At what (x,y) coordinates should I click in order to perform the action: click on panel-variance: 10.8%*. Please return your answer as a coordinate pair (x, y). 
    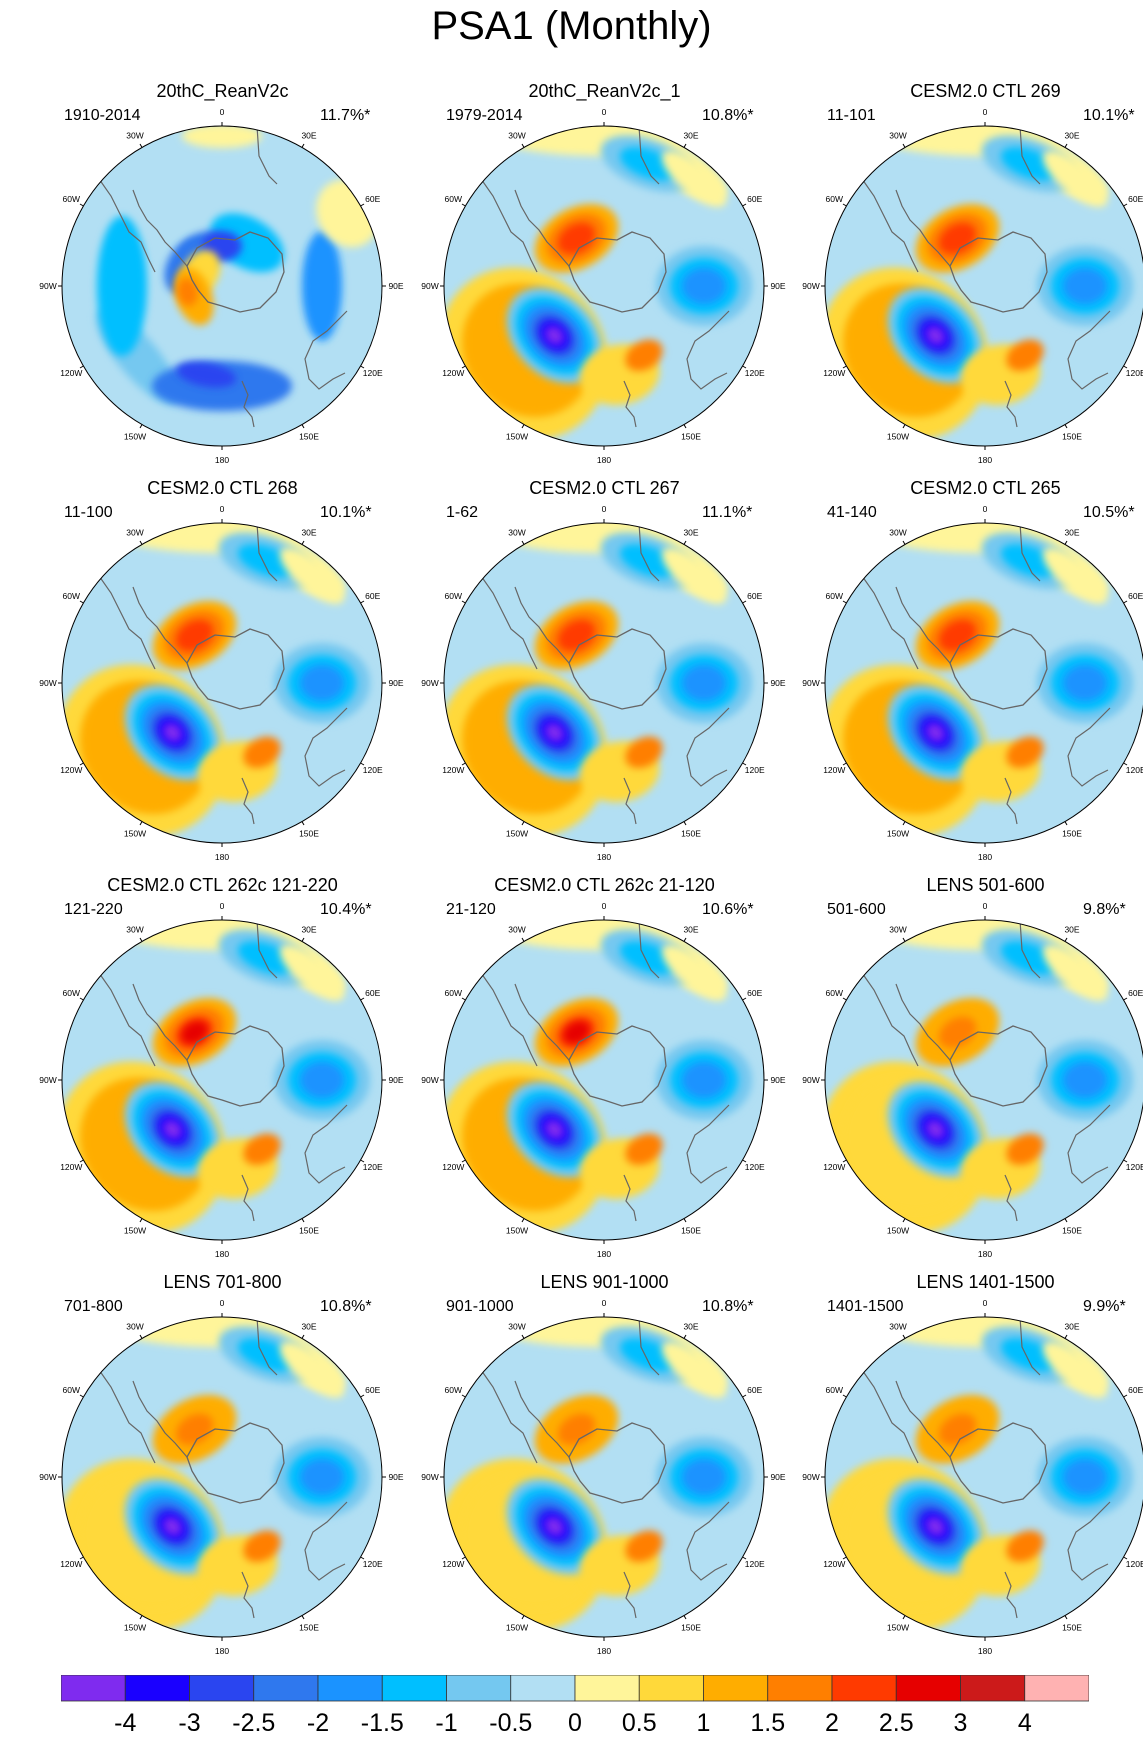
    Looking at the image, I should click on (346, 1306).